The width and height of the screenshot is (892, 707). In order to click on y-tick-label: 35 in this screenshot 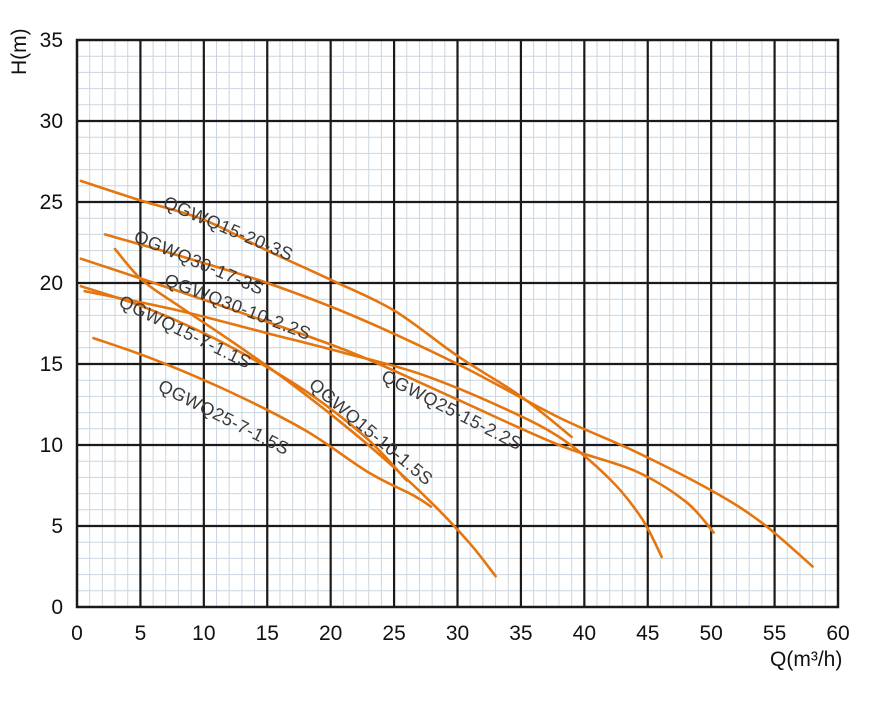, I will do `click(51, 40)`.